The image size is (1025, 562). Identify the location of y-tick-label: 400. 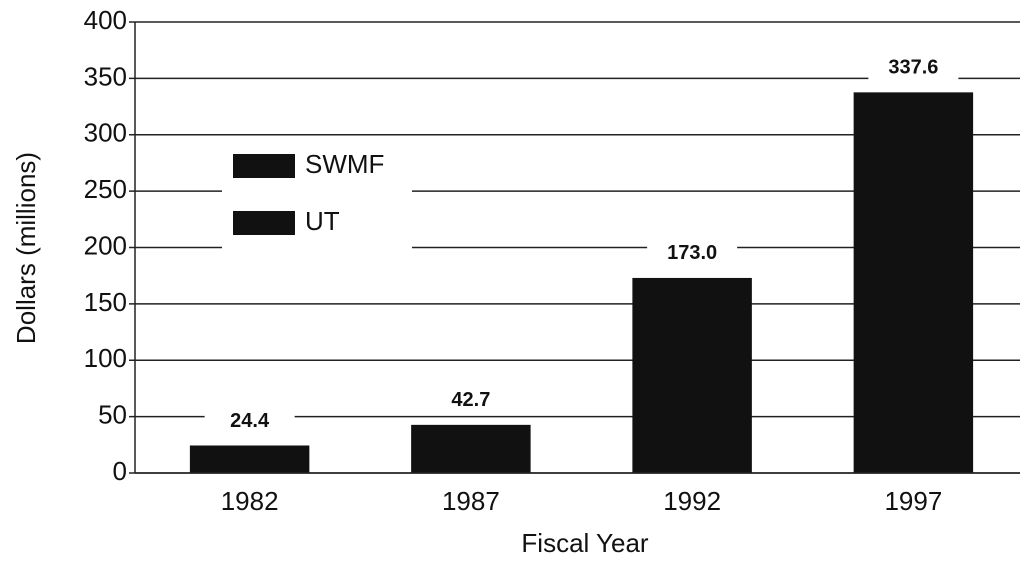
(105, 20).